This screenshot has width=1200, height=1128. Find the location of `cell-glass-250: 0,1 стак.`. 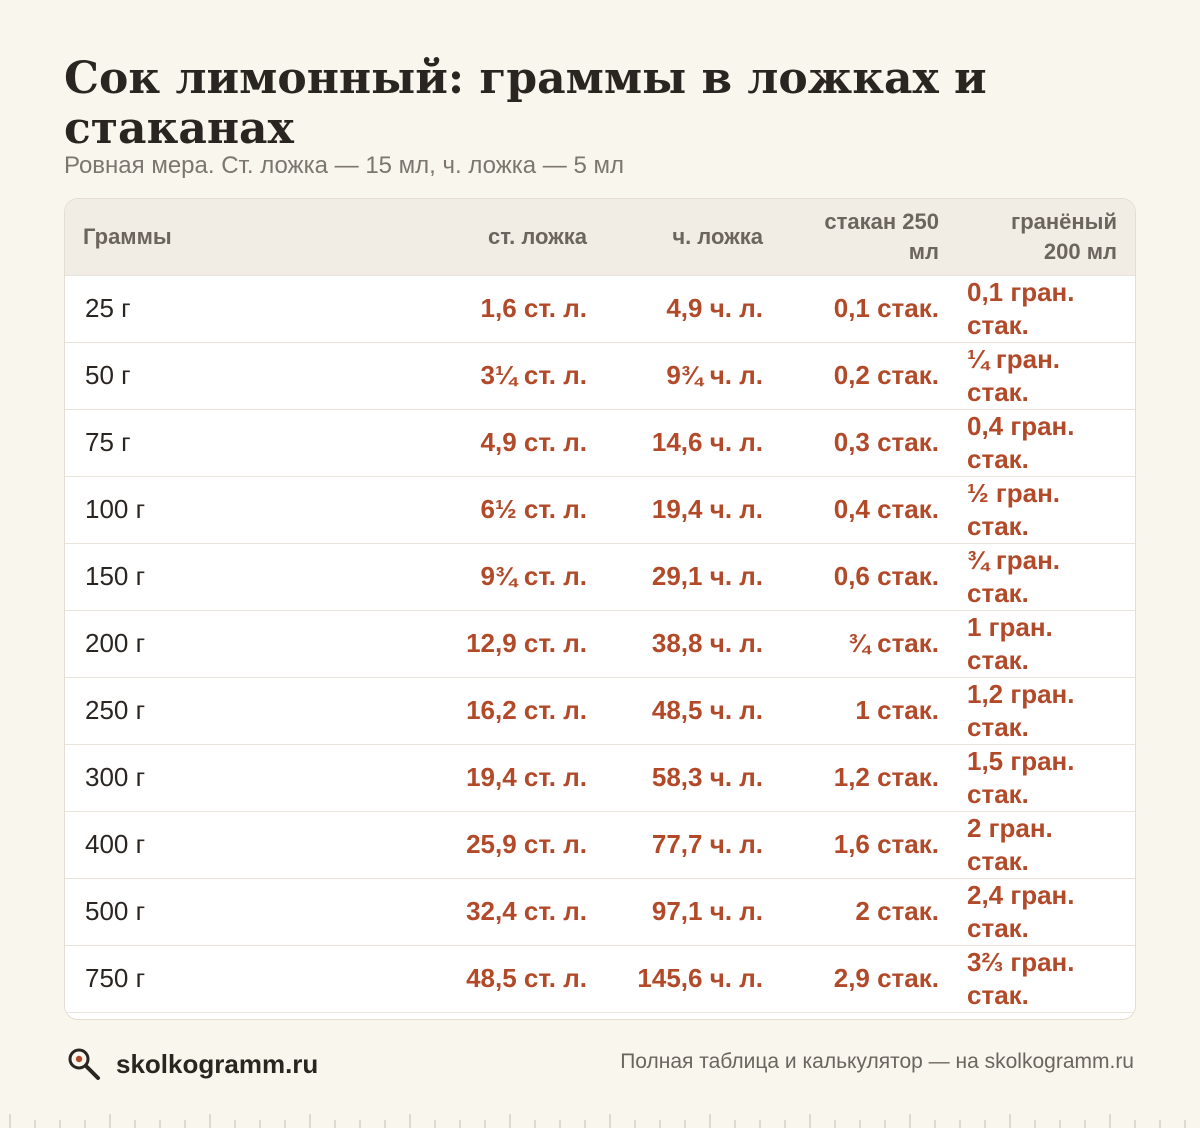

cell-glass-250: 0,1 стак. is located at coordinates (886, 308).